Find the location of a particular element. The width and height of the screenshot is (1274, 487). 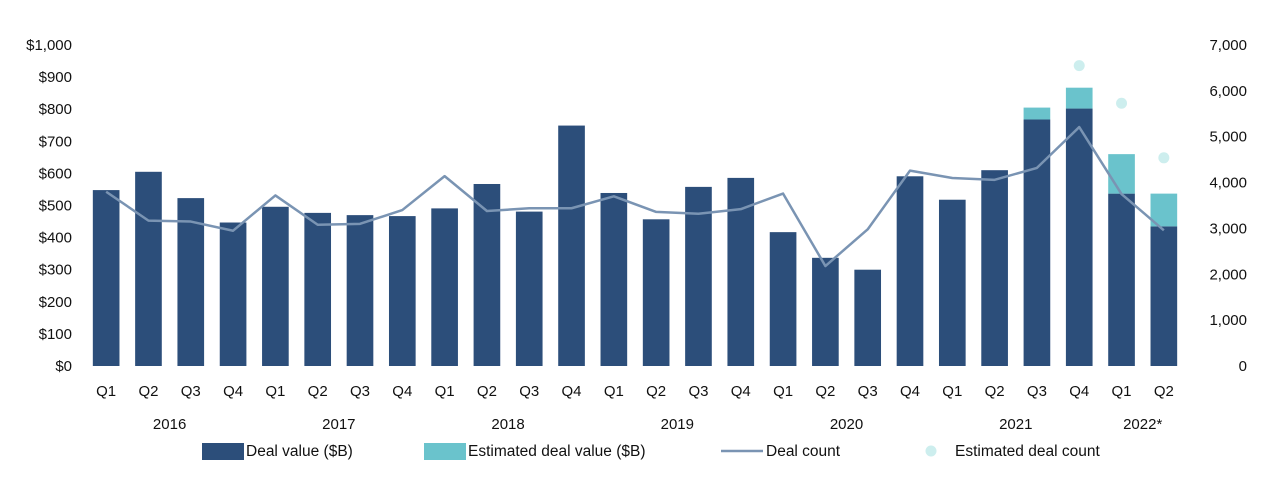

right-tick-label: 7,000 is located at coordinates (1228, 45).